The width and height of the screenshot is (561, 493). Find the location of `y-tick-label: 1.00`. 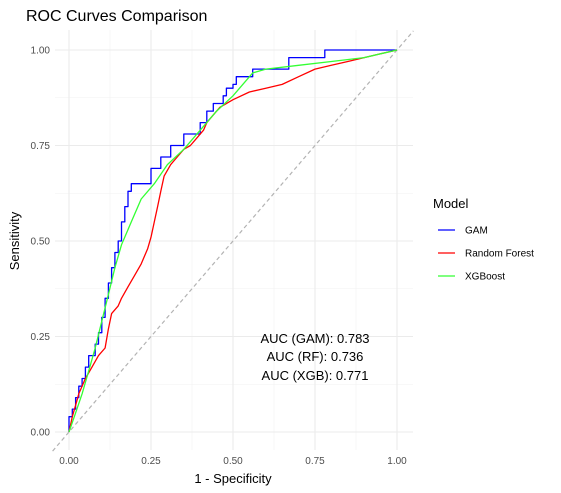

y-tick-label: 1.00 is located at coordinates (41, 51).